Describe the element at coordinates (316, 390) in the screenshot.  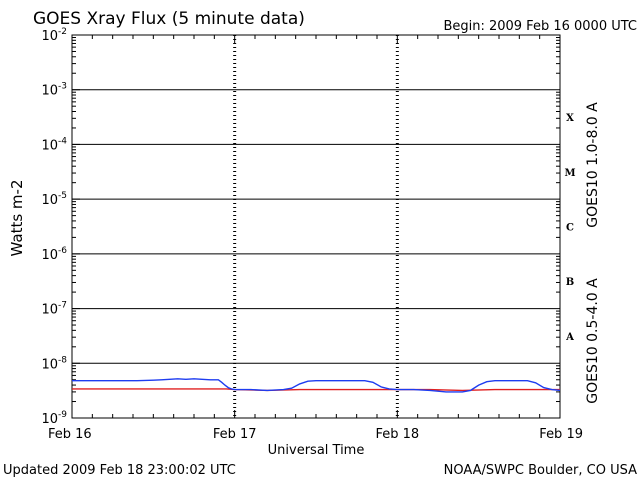
I see `series-long-channel` at that location.